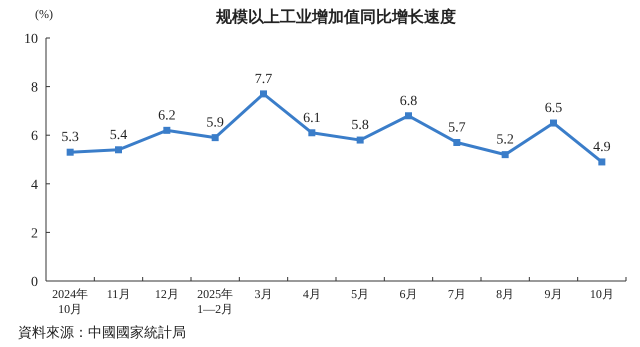 The image size is (640, 347). What do you see at coordinates (34, 88) in the screenshot?
I see `y-tick-label: 8` at bounding box center [34, 88].